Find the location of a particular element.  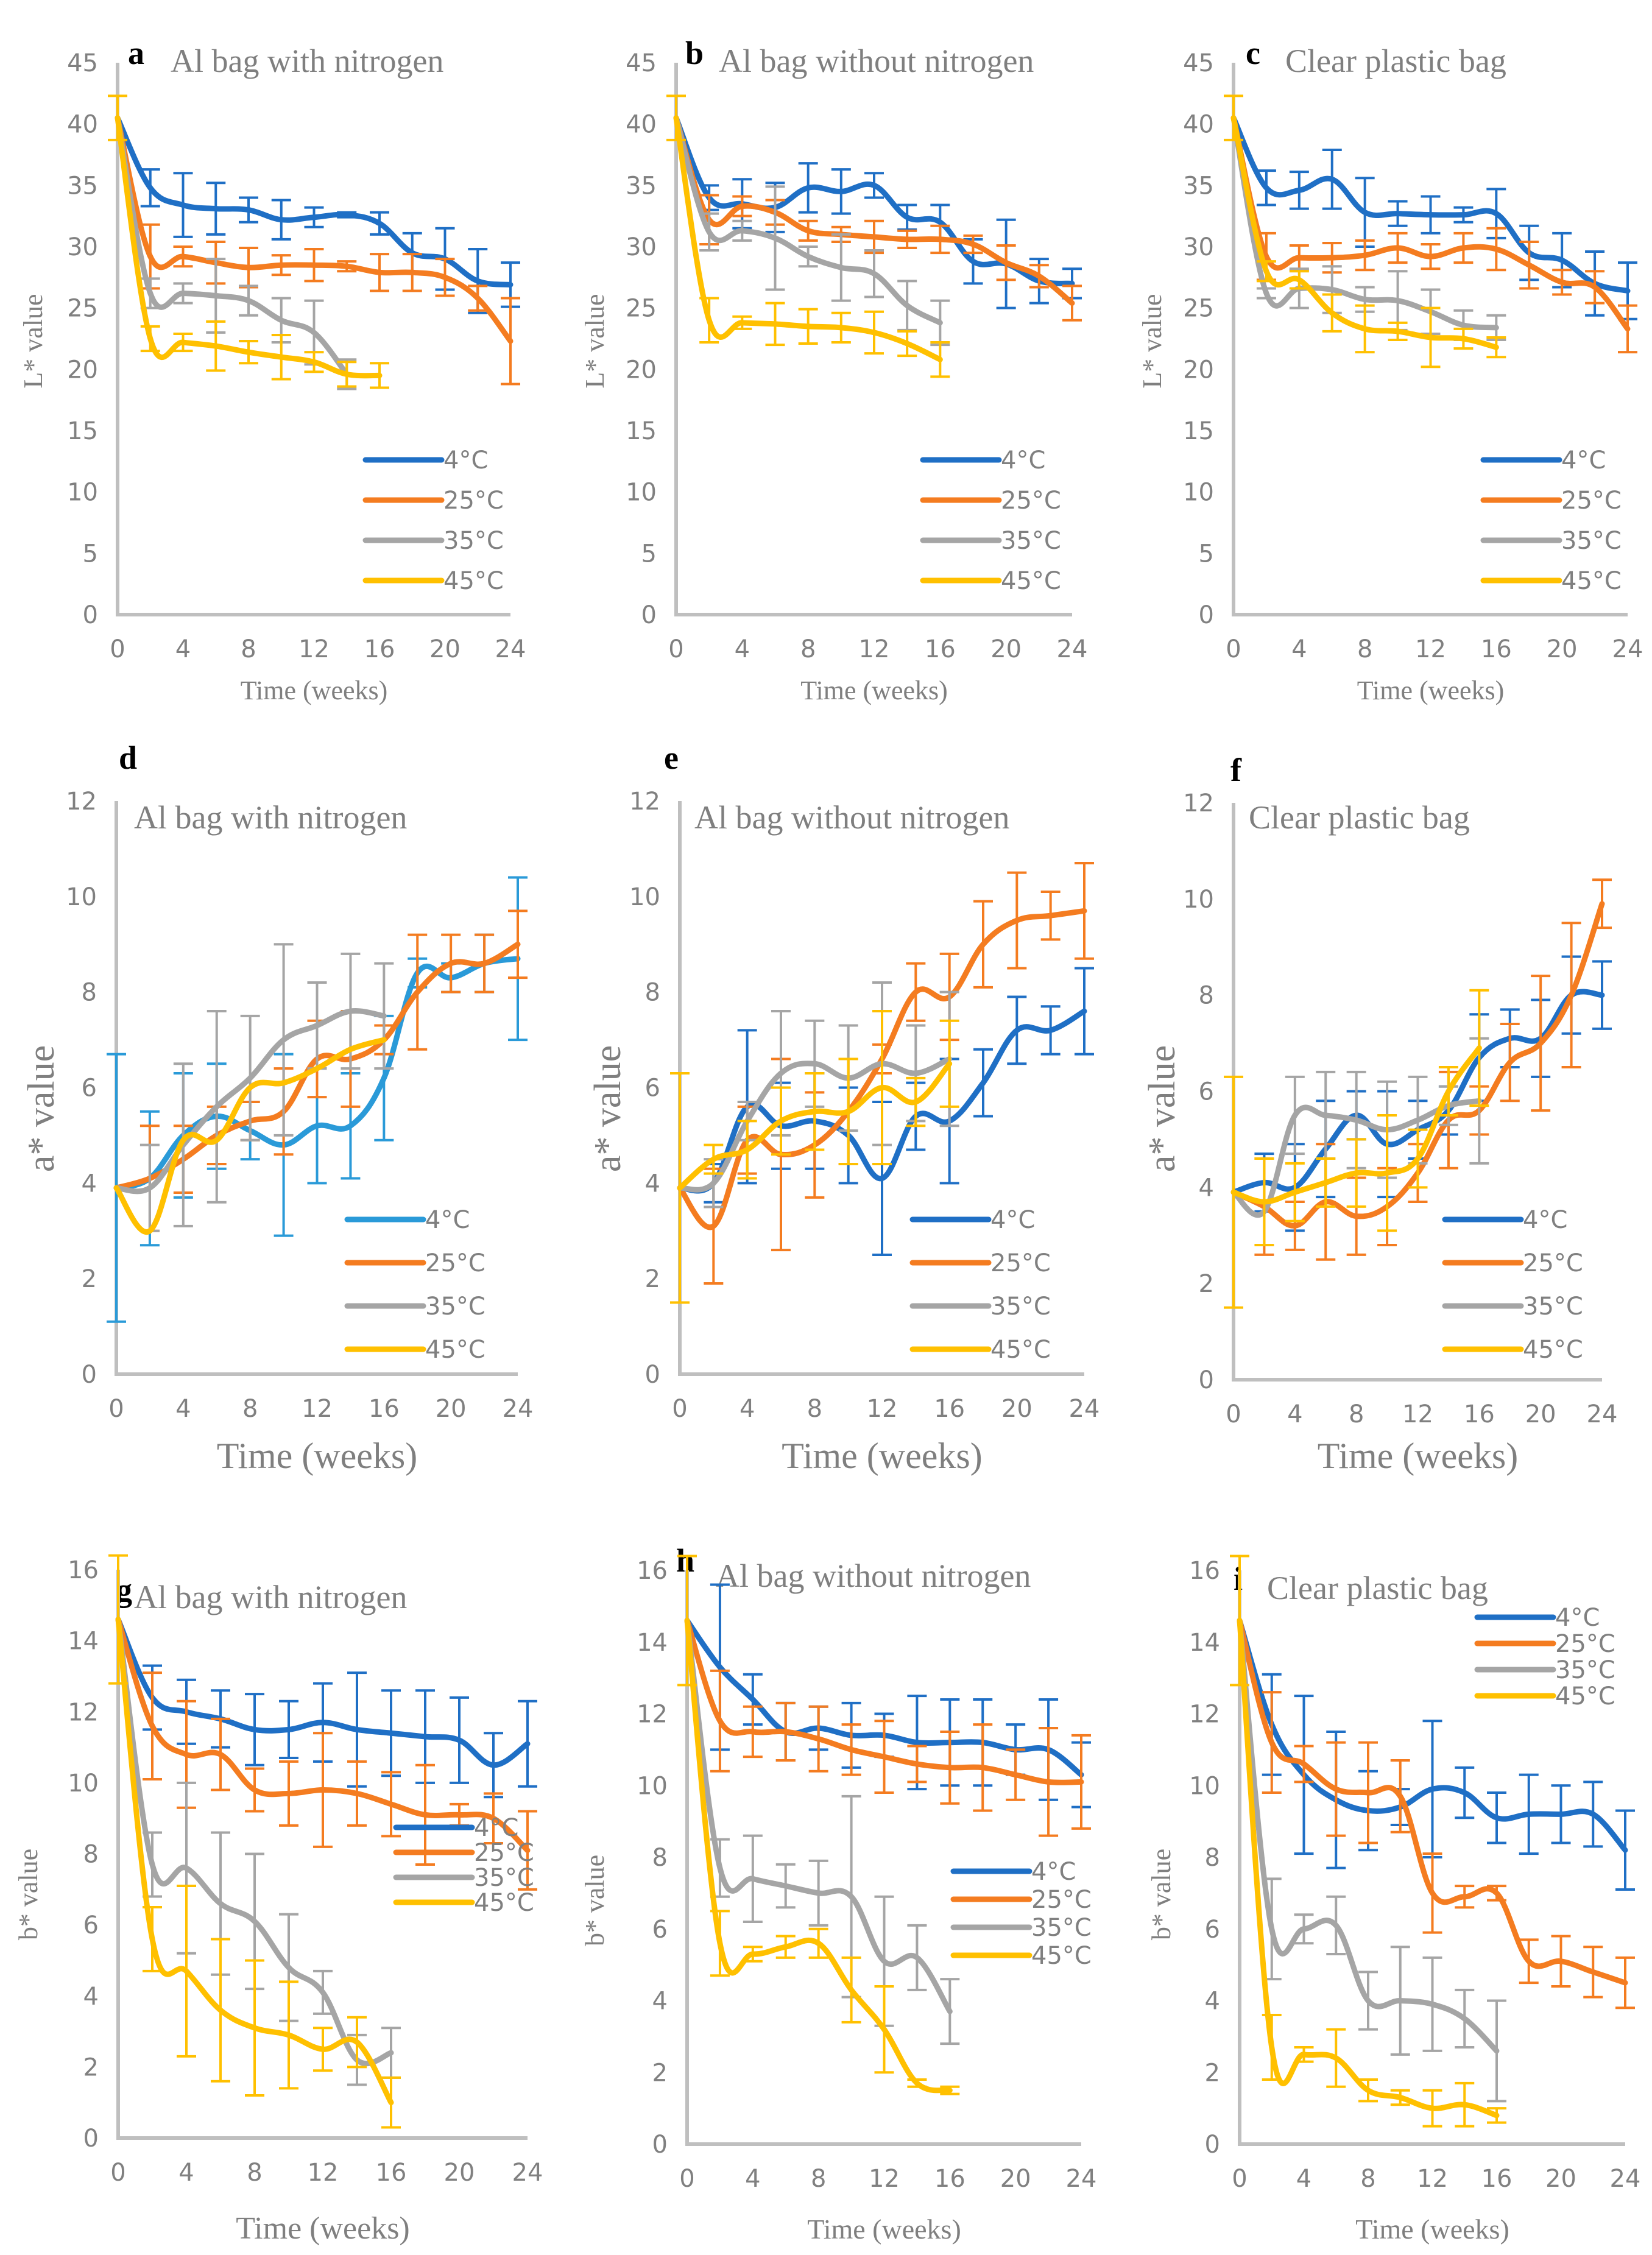

panel-letter: e is located at coordinates (672, 757).